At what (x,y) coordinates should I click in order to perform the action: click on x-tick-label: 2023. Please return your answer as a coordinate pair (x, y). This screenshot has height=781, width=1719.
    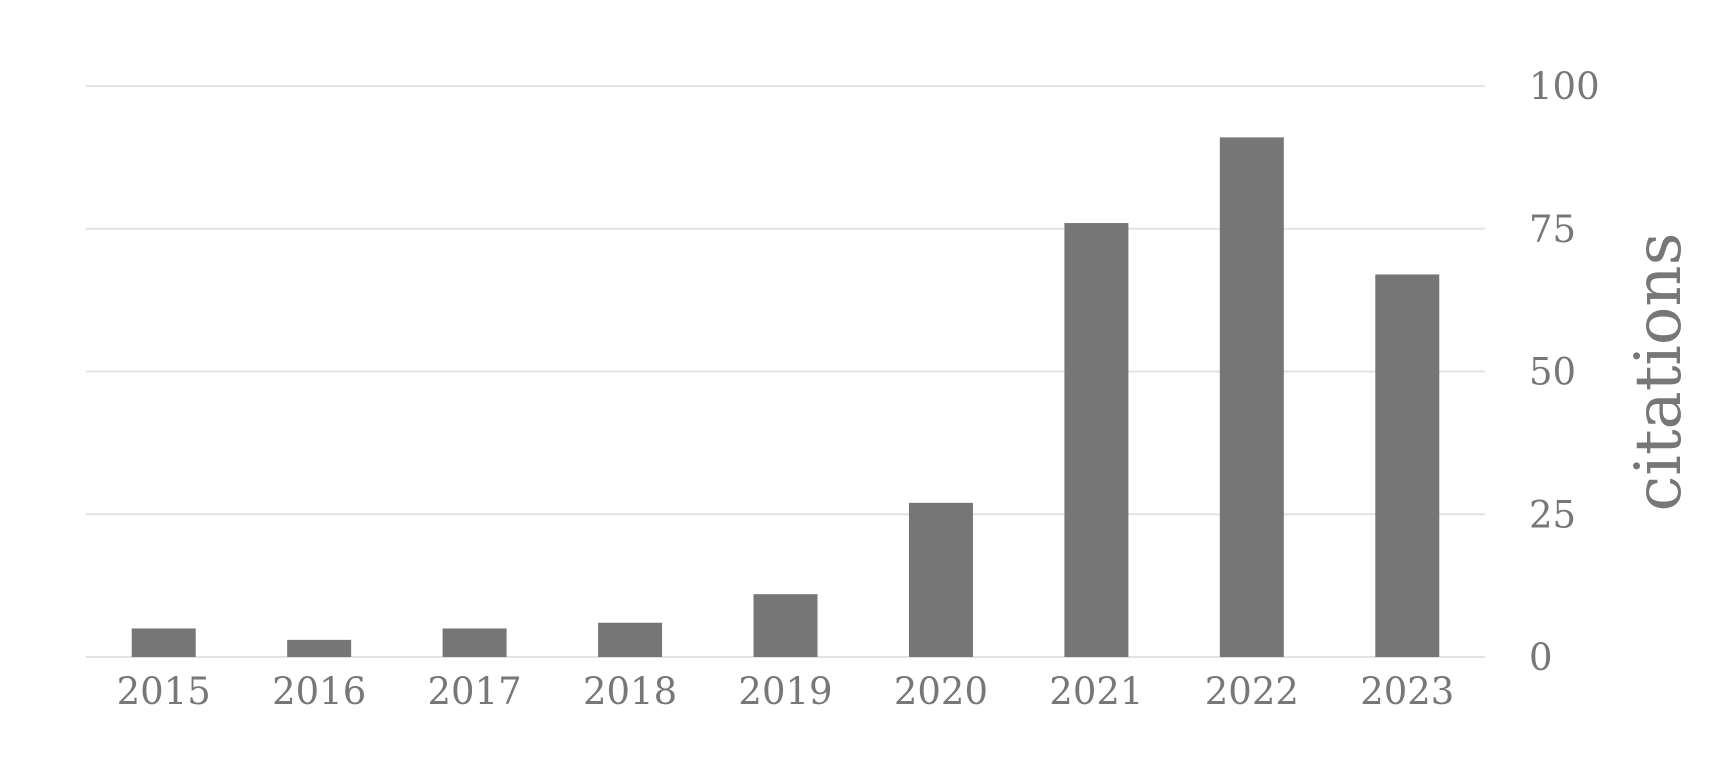
    Looking at the image, I should click on (1407, 691).